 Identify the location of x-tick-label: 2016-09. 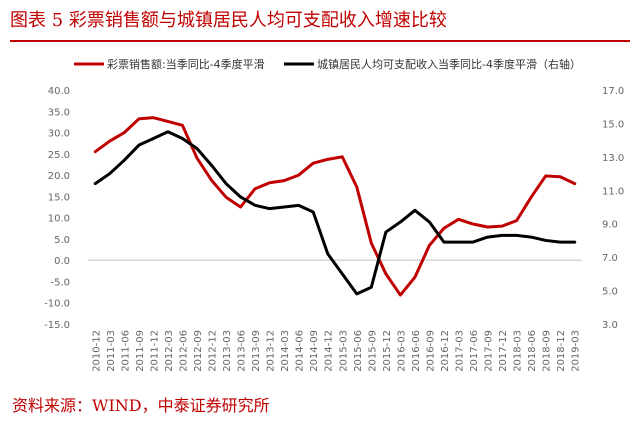
(430, 351).